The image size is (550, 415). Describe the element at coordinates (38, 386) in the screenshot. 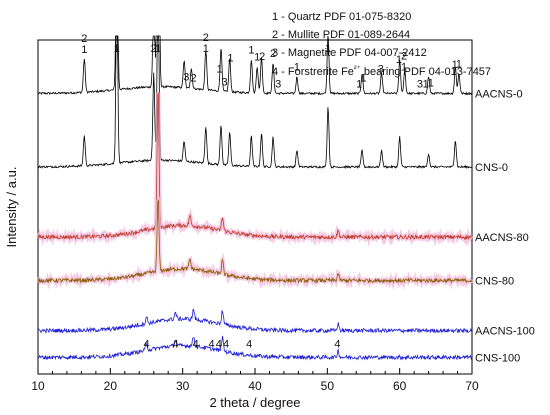

I see `x-tick-label: 10` at that location.